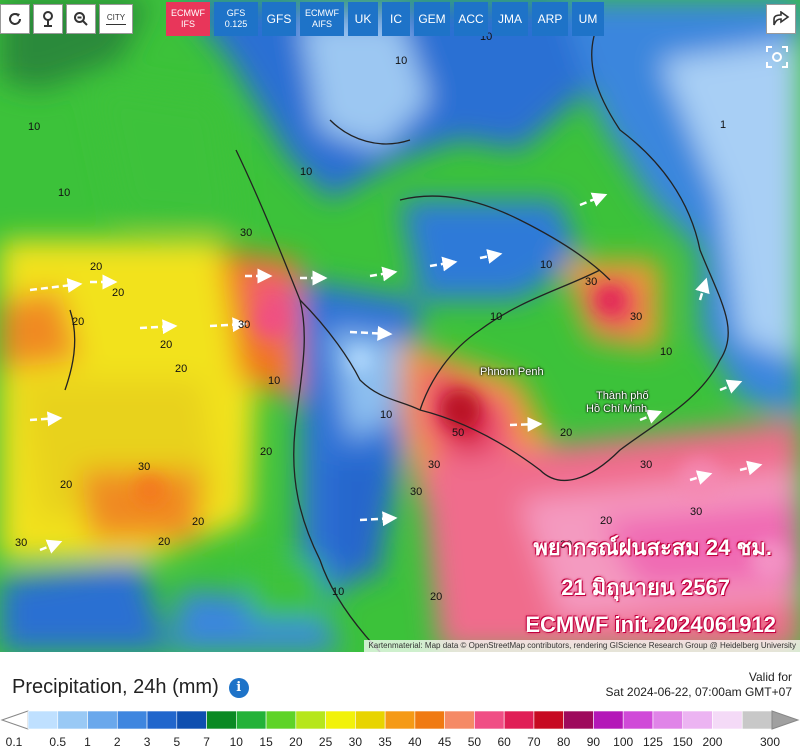  I want to click on model-uk: UK, so click(363, 19).